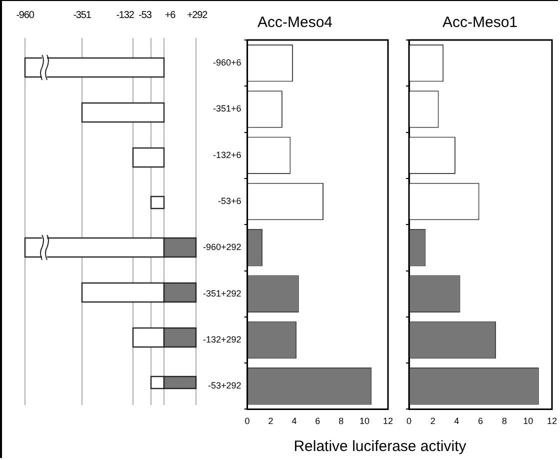 The height and width of the screenshot is (460, 560). I want to click on y-tick-label: -960+6, so click(227, 63).